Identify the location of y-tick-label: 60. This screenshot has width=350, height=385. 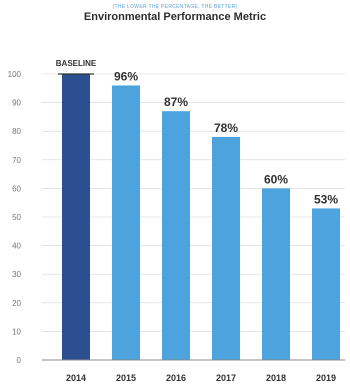
(16, 188).